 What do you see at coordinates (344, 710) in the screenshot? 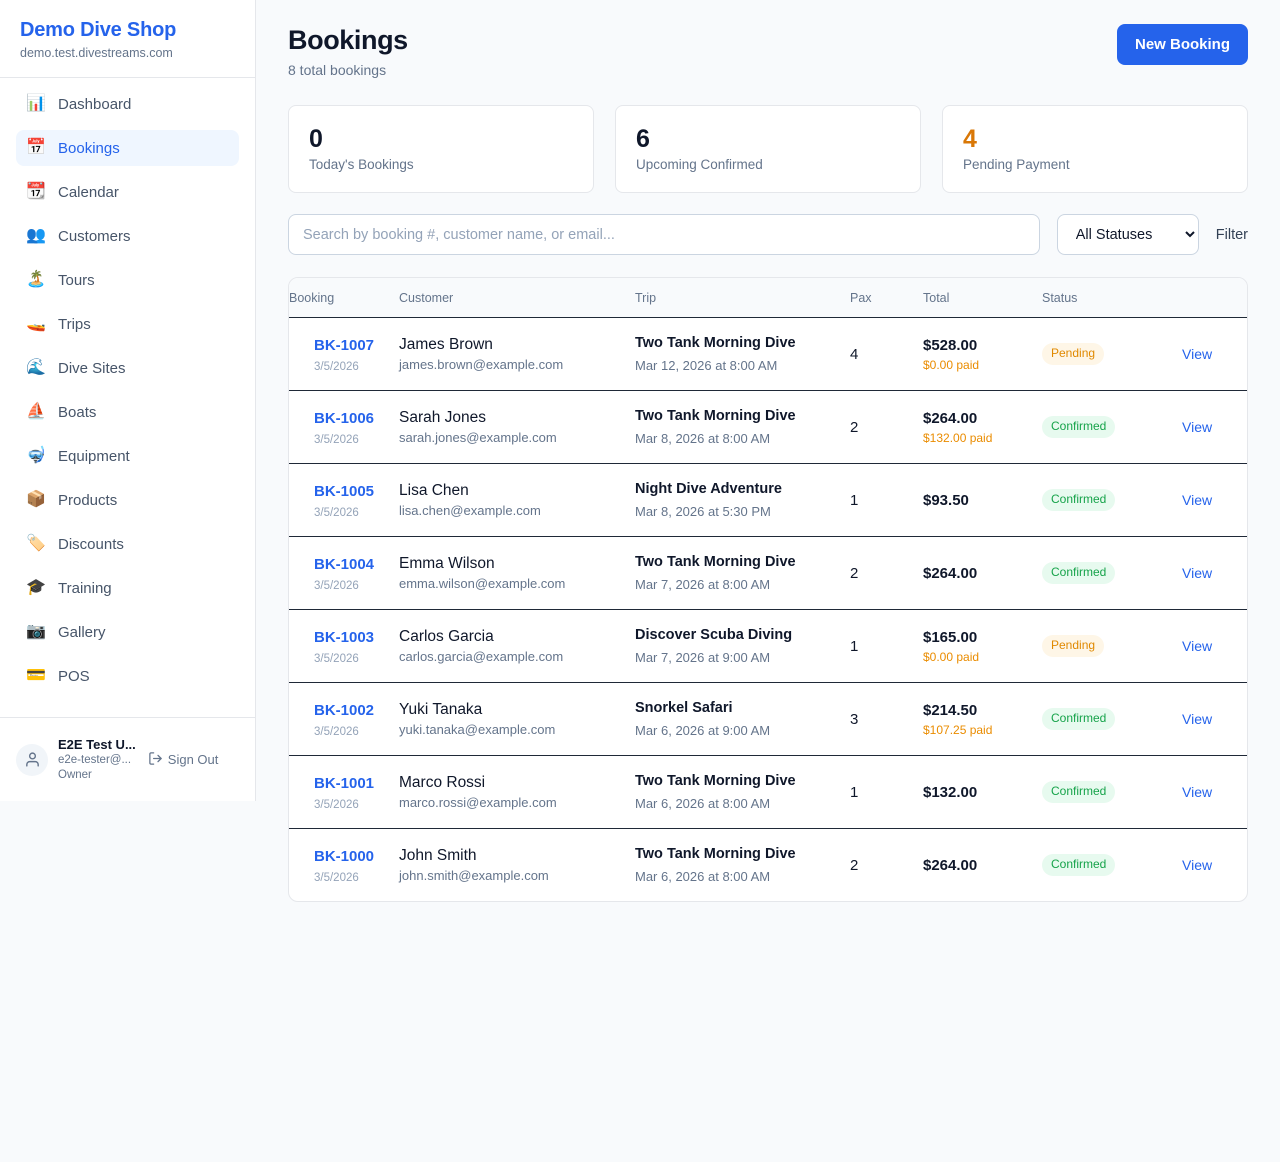
I see `booking-id-link: BK-1002` at bounding box center [344, 710].